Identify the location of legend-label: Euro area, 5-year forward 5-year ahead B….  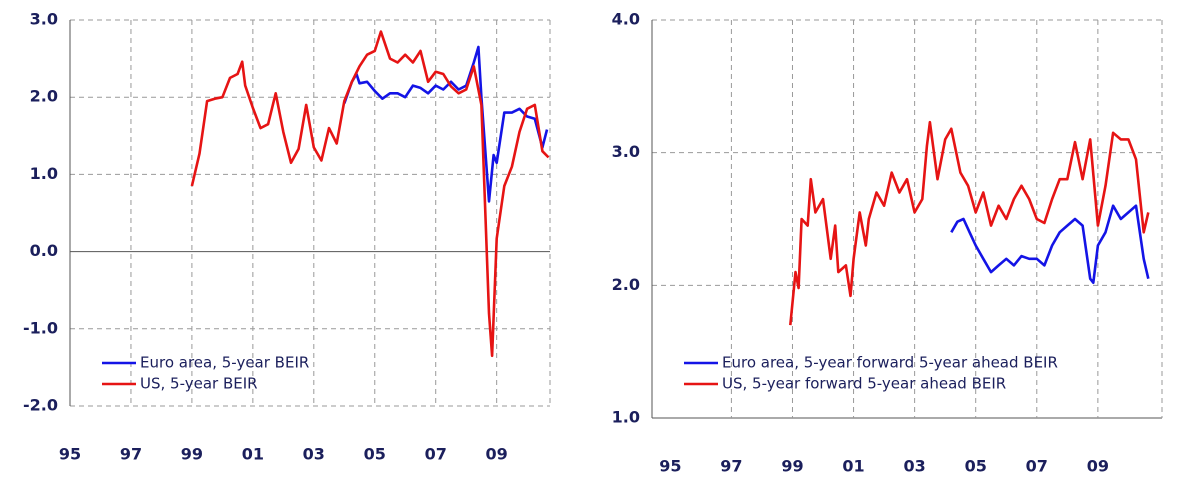
(890, 363).